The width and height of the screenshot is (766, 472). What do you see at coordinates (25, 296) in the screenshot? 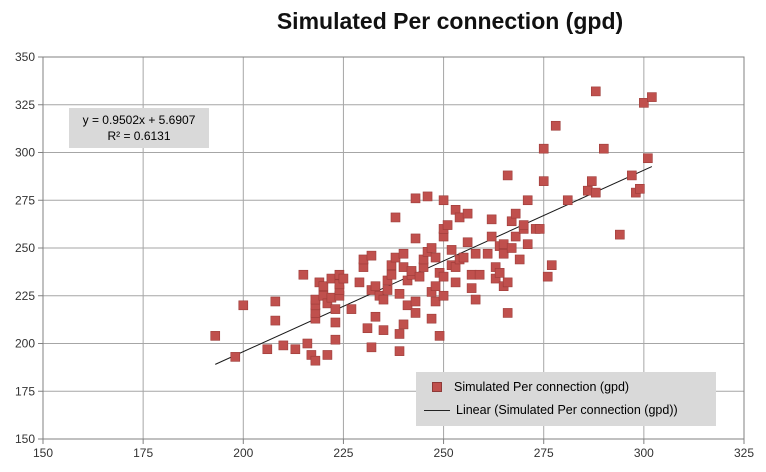
I see `y-tick-label: 225` at bounding box center [25, 296].